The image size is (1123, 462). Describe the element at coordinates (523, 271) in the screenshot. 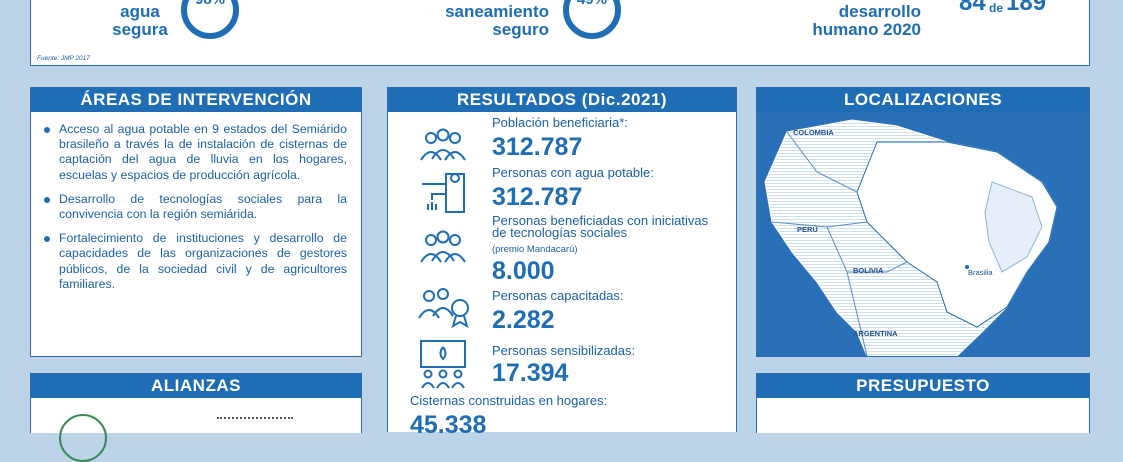

I see `result-value: 8.000` at that location.